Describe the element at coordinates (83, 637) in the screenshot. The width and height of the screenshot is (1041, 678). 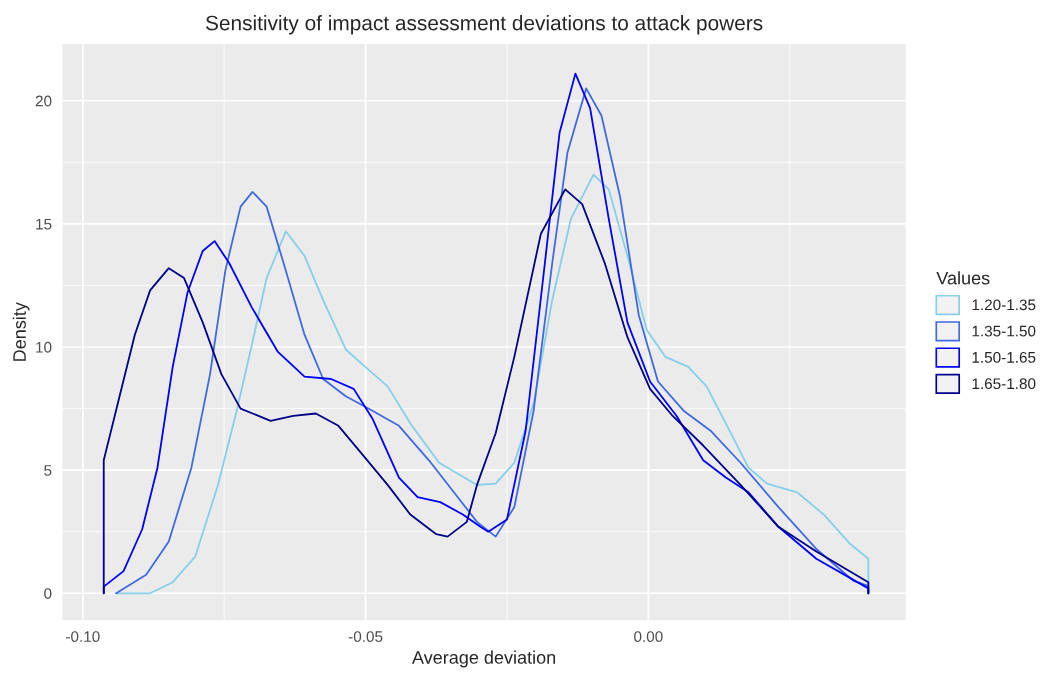
I see `x-tick-label: -0.10` at that location.